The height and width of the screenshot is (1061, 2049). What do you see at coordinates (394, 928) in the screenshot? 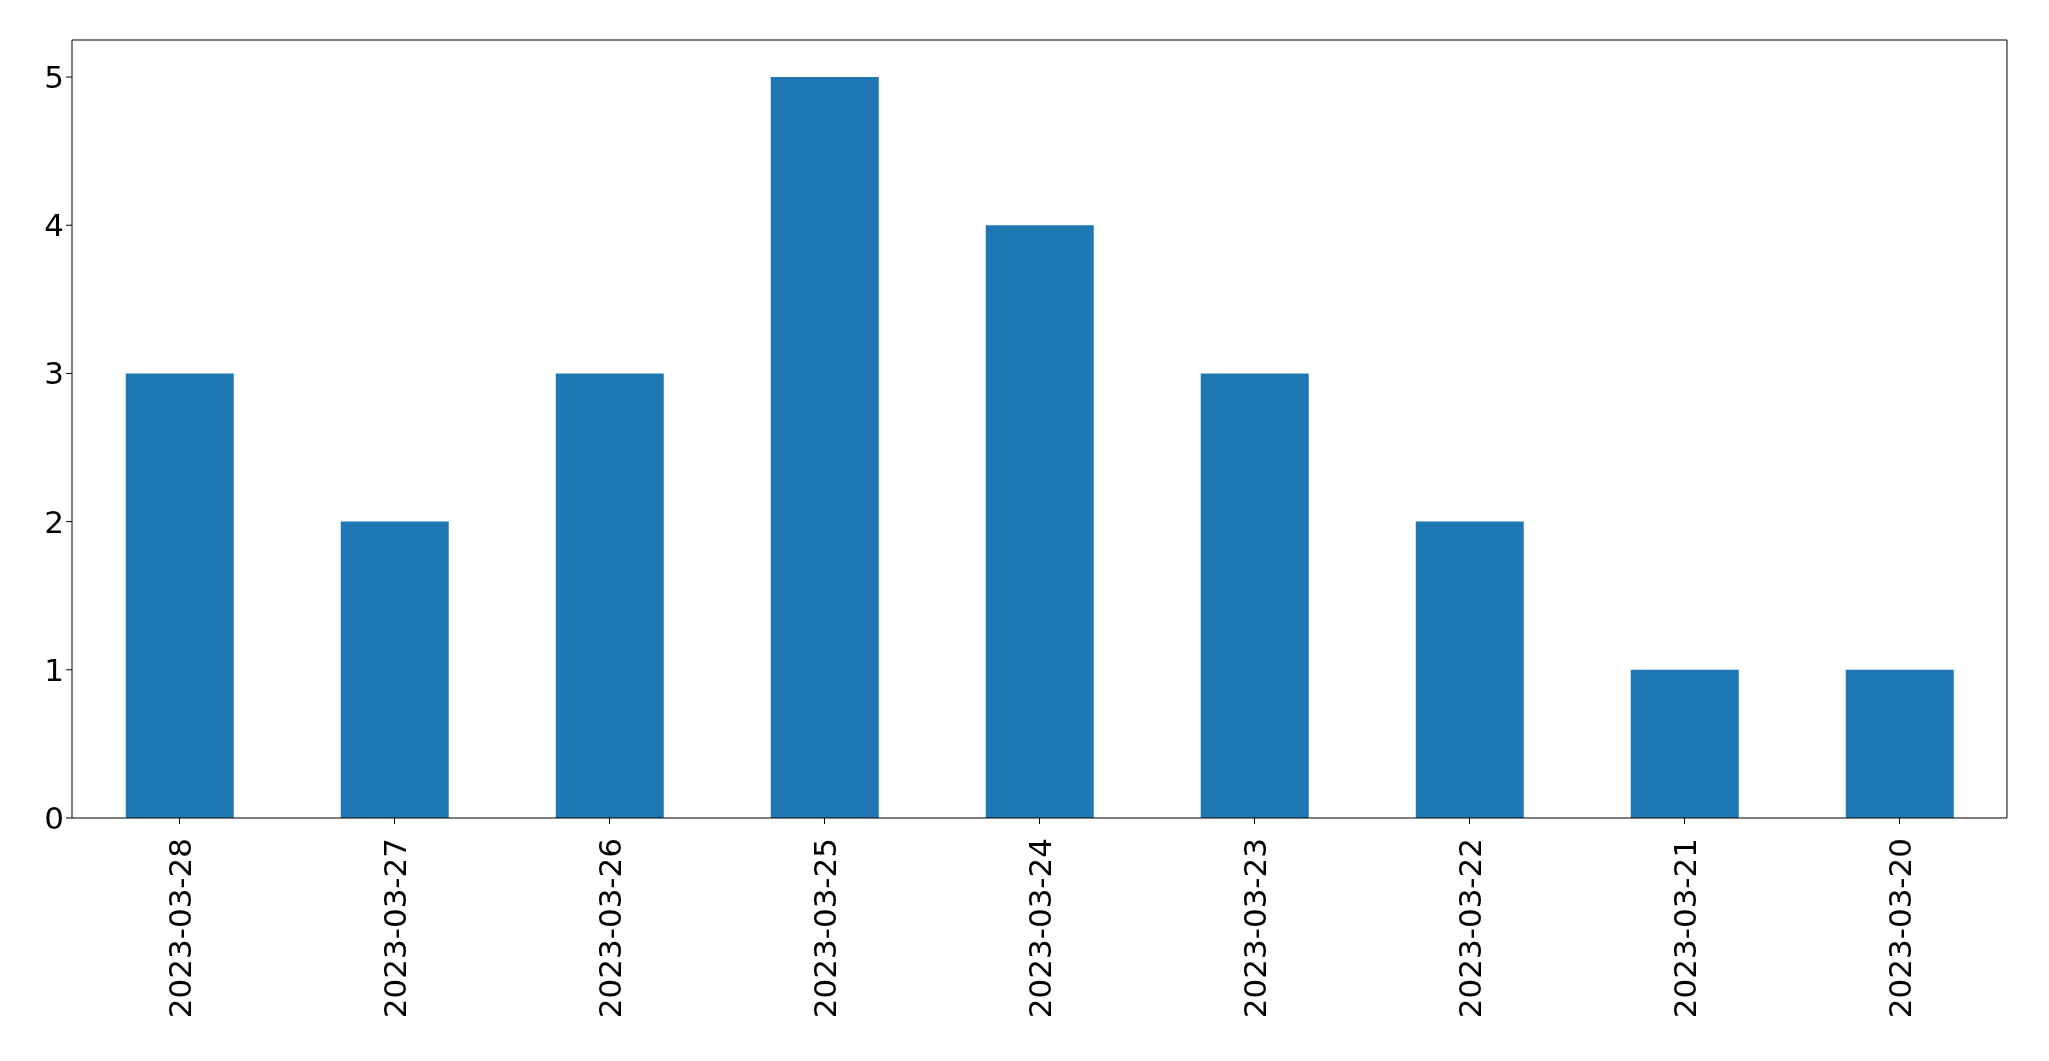
I see `x-tick-label: 2023-03-27` at bounding box center [394, 928].